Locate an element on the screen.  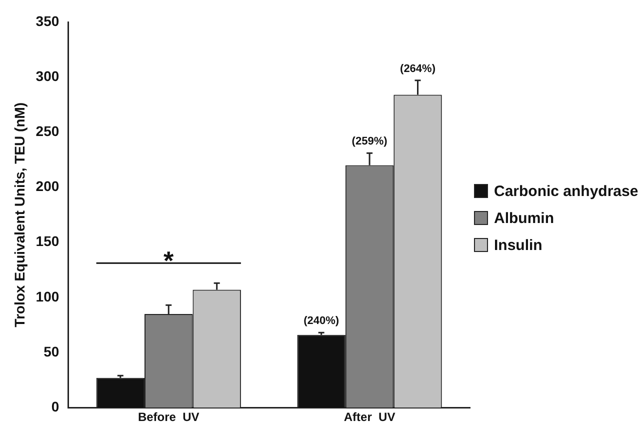
annotation: (259%) is located at coordinates (370, 142).